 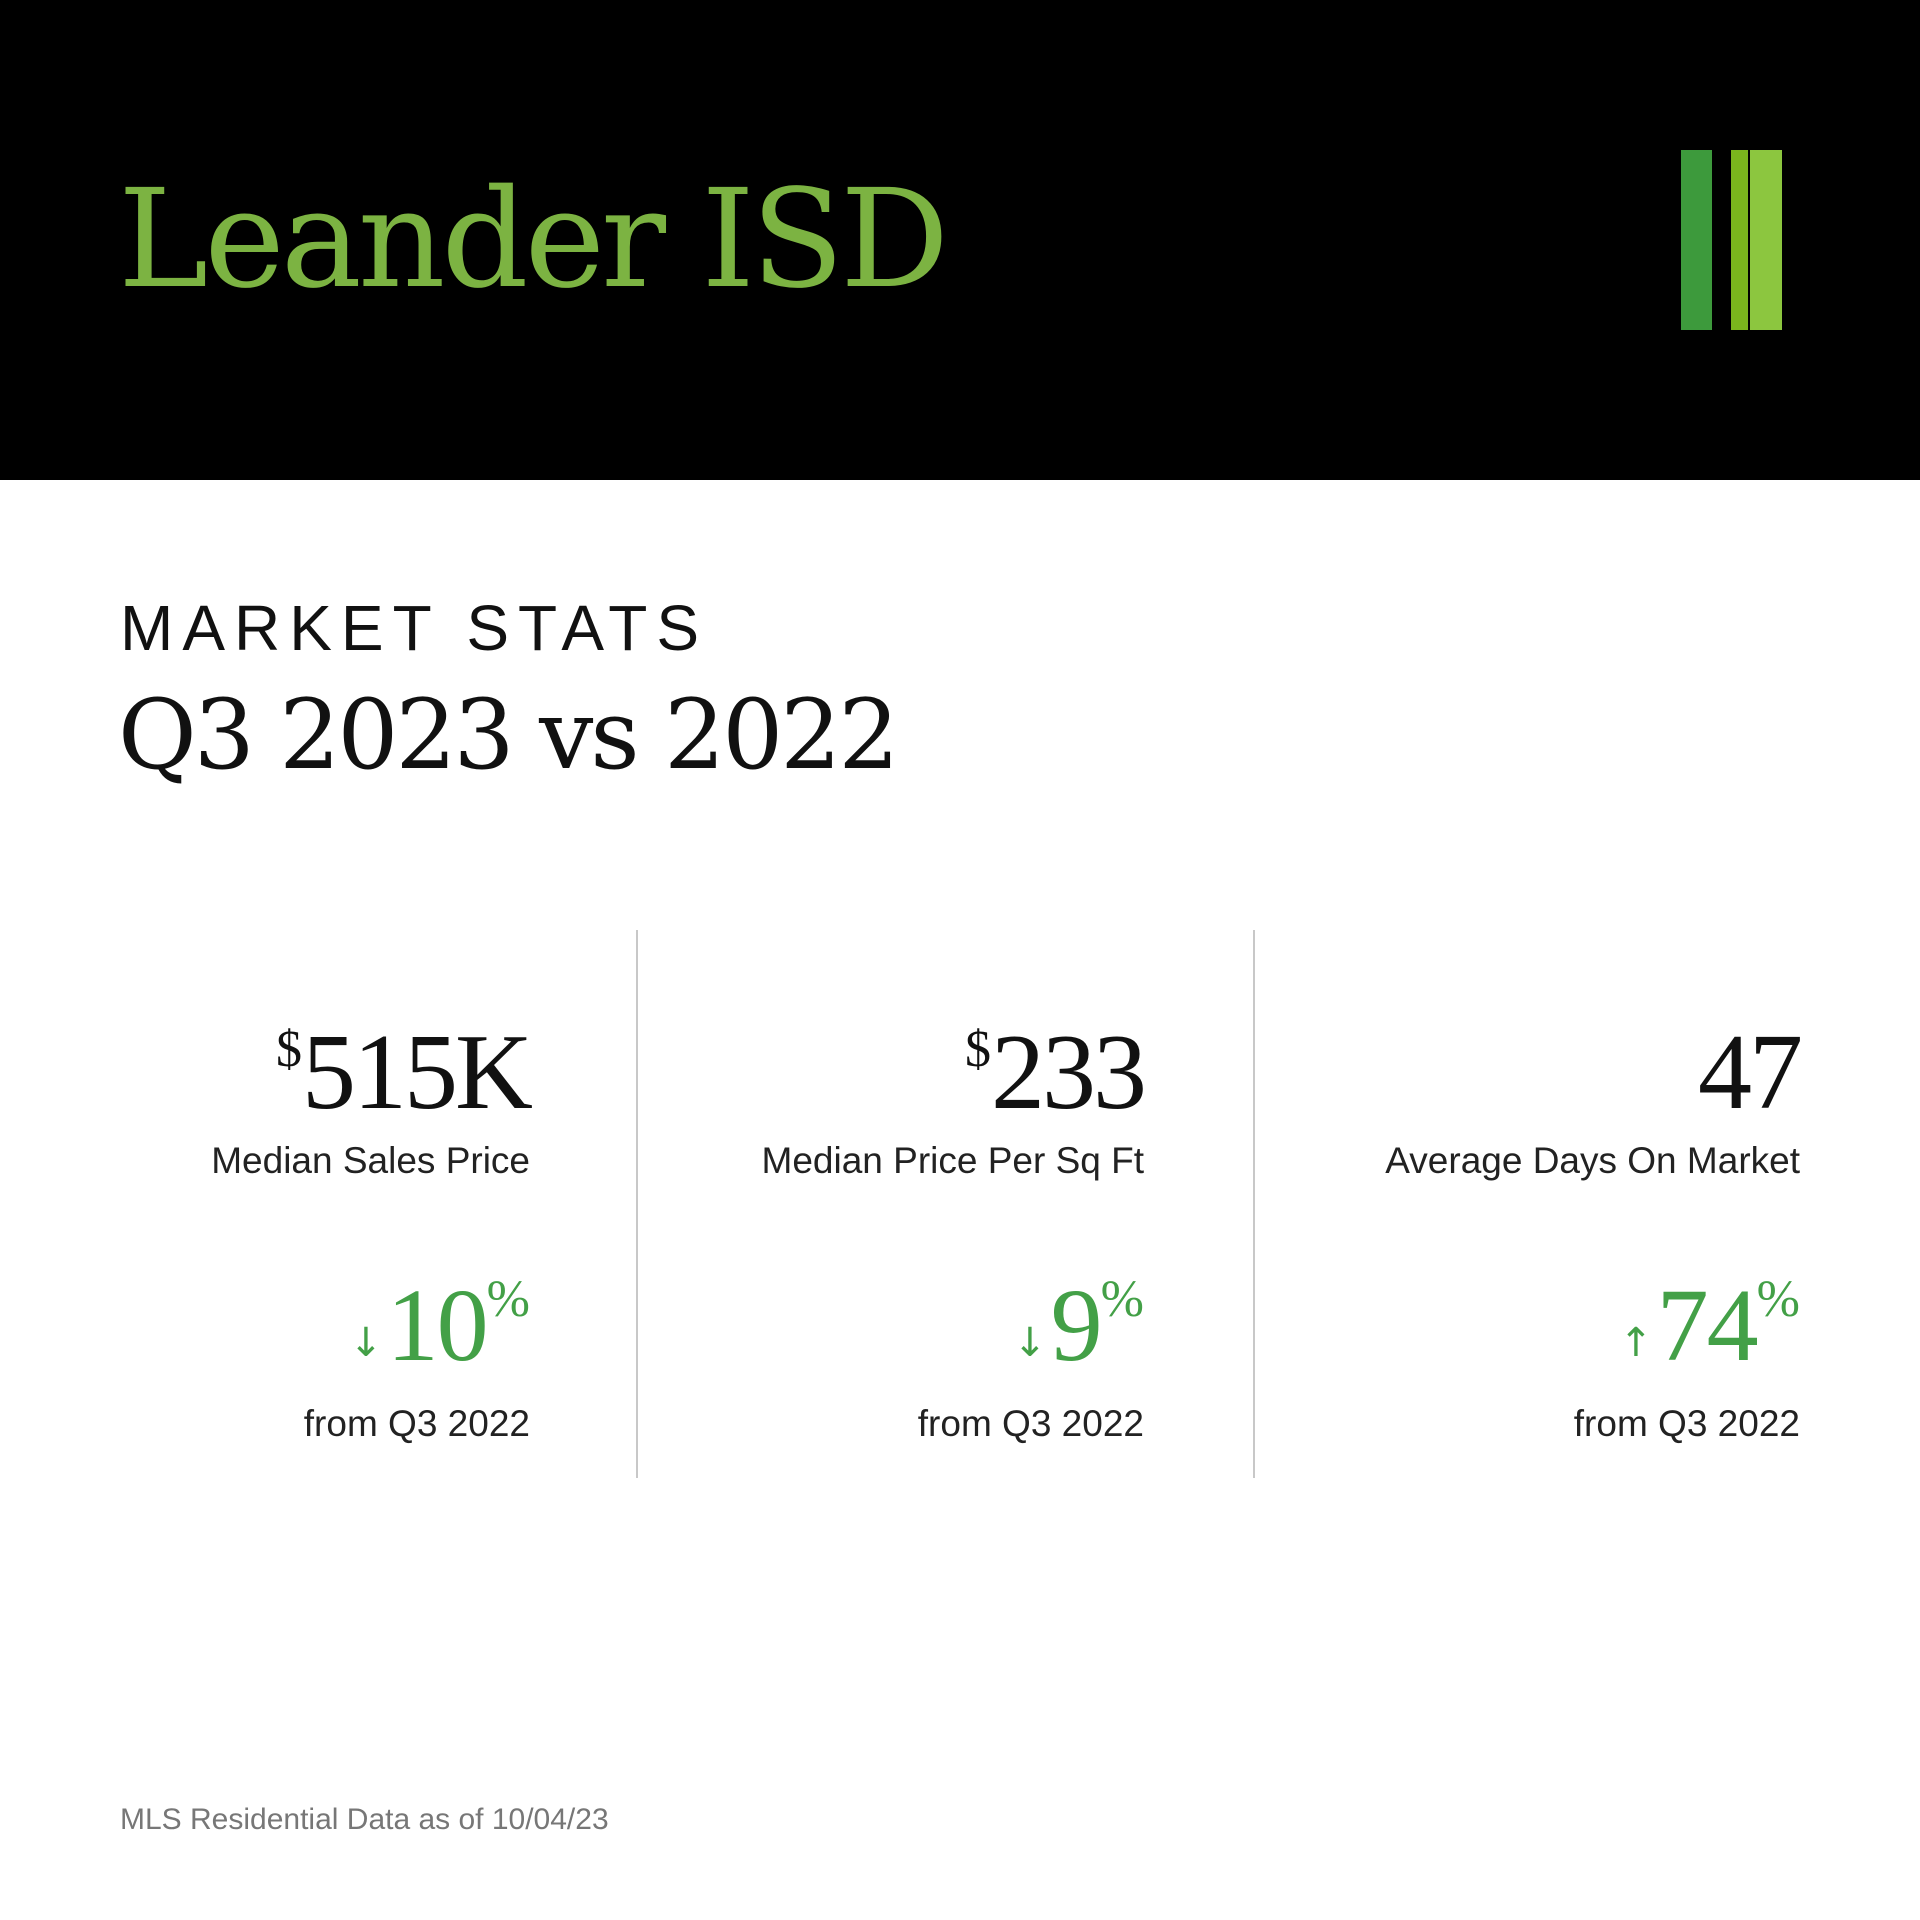 I want to click on arrow-up-icon: ↑, so click(x=1635, y=1343).